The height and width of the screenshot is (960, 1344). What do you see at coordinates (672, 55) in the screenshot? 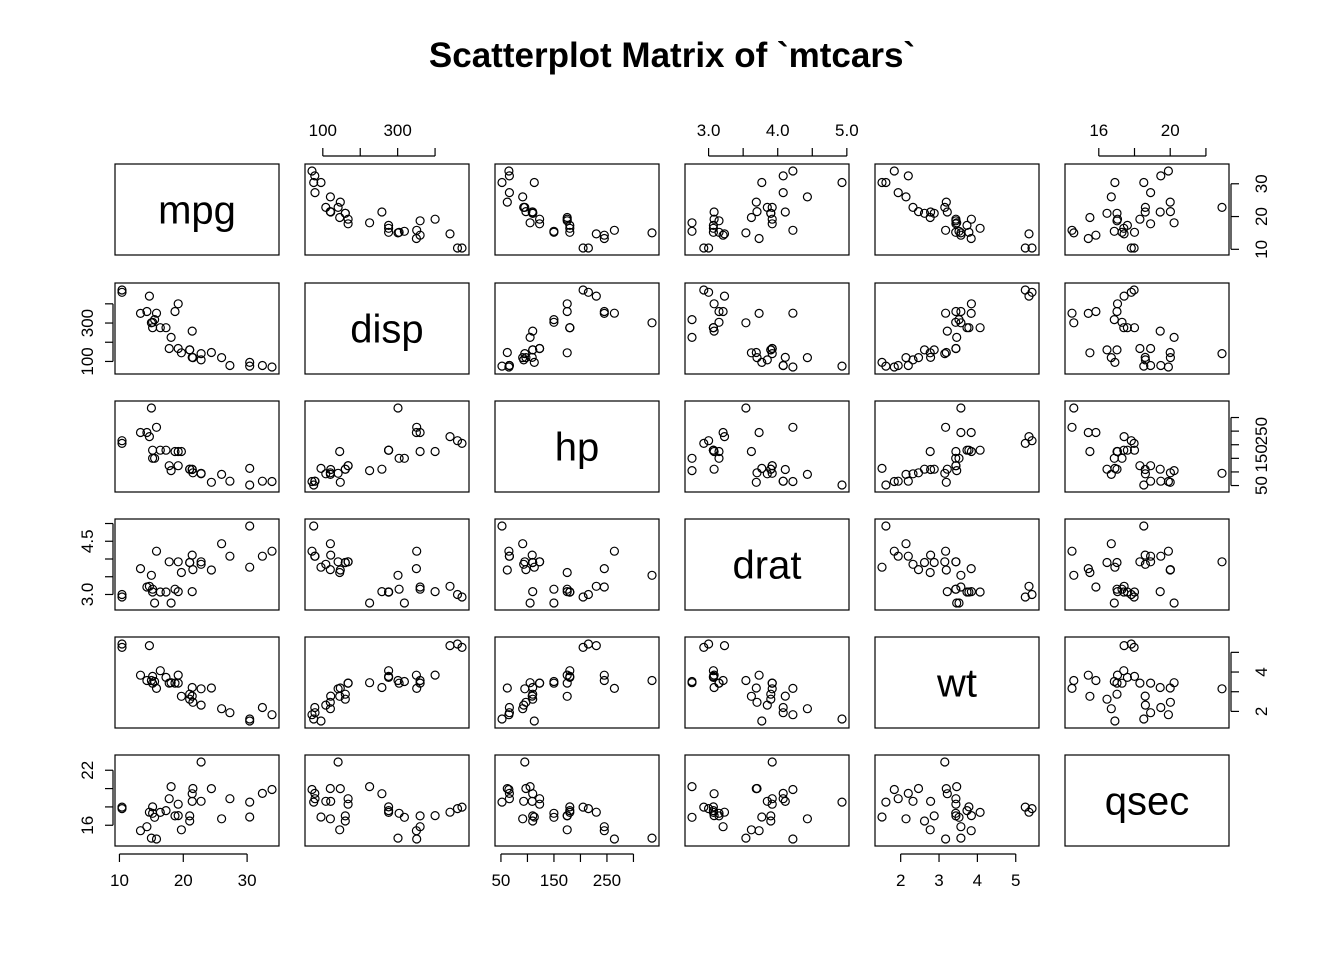
I see `chart-title: Scatterplot Matrix of `mtcars`` at bounding box center [672, 55].